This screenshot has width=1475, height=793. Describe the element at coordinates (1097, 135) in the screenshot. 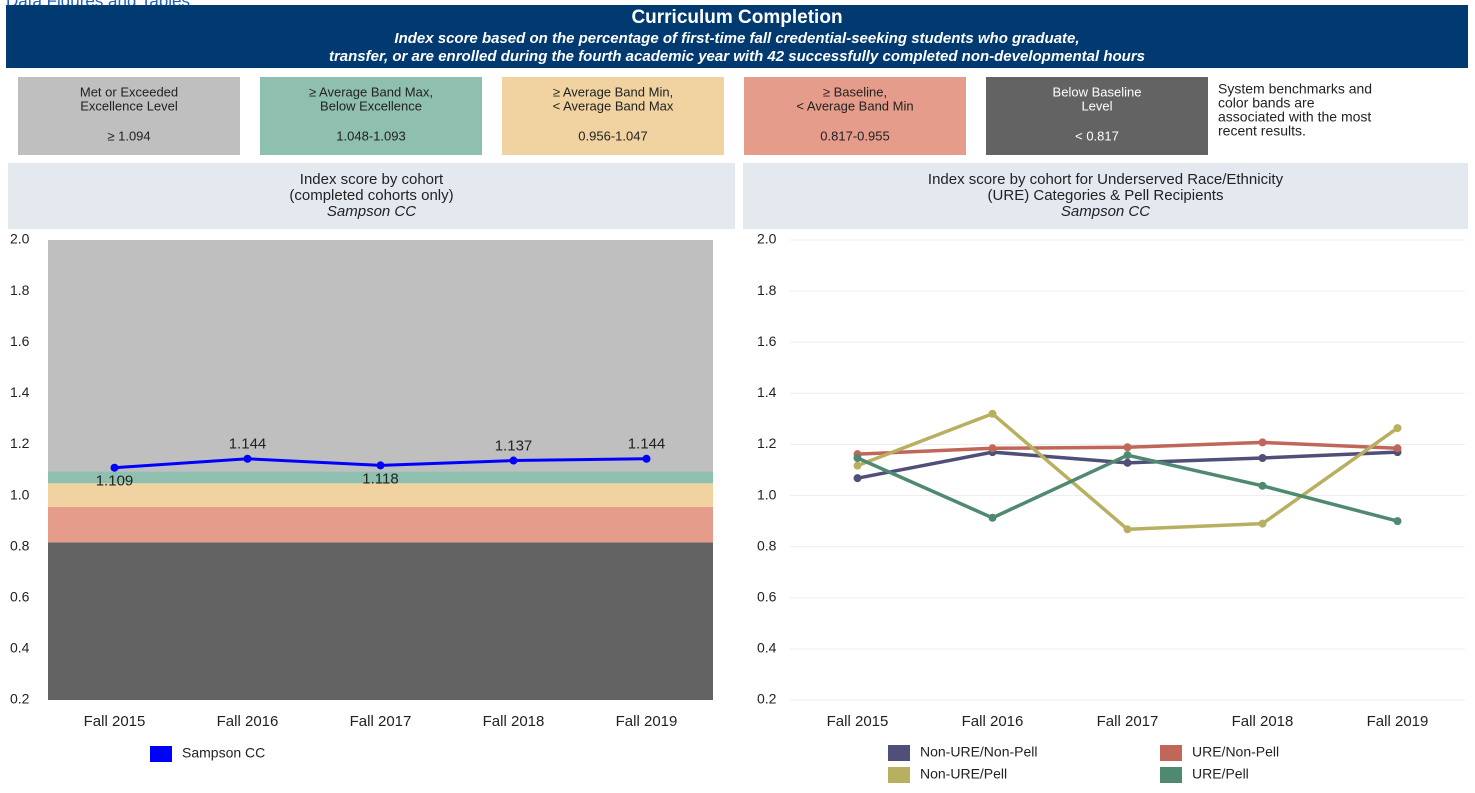

I see `benchmark-range: < 0.817` at that location.